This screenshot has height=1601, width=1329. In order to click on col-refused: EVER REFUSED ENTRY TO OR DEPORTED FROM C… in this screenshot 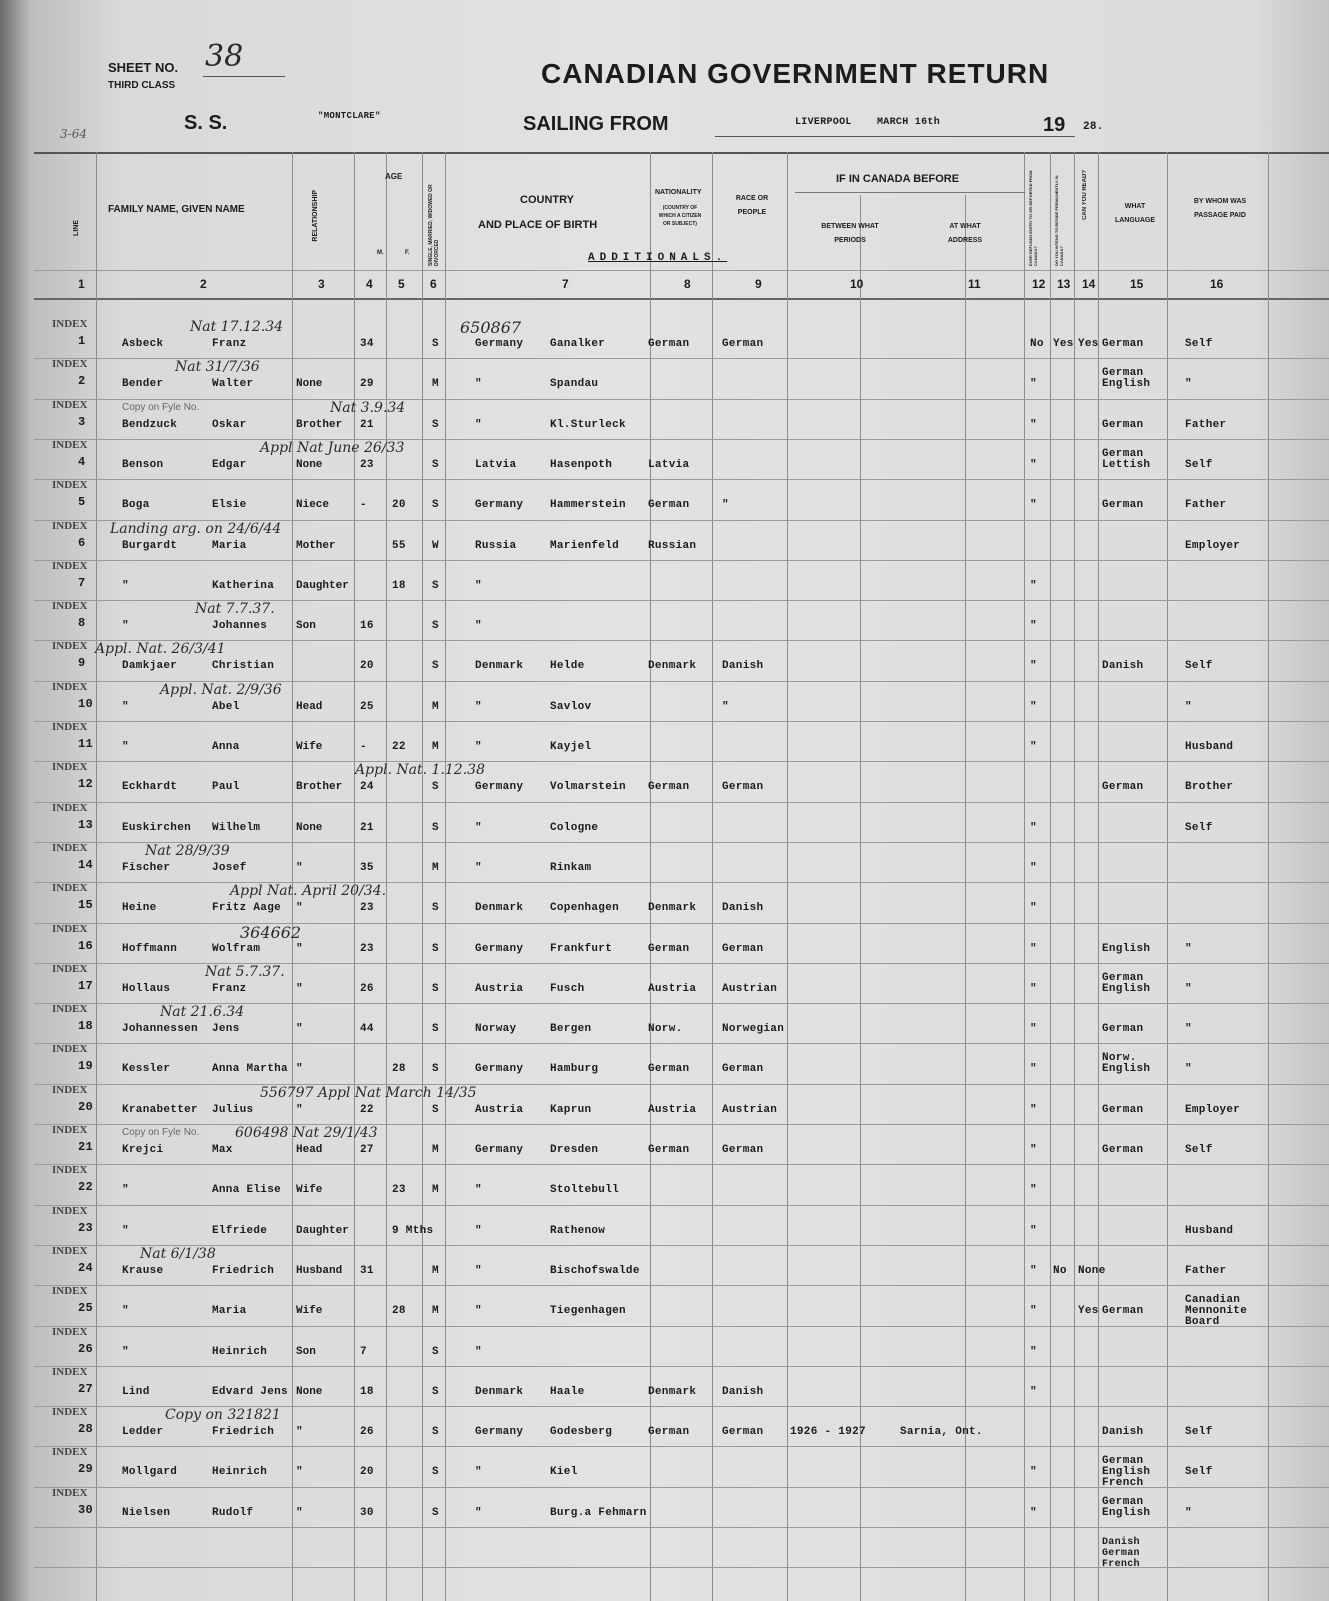, I will do `click(1033, 218)`.